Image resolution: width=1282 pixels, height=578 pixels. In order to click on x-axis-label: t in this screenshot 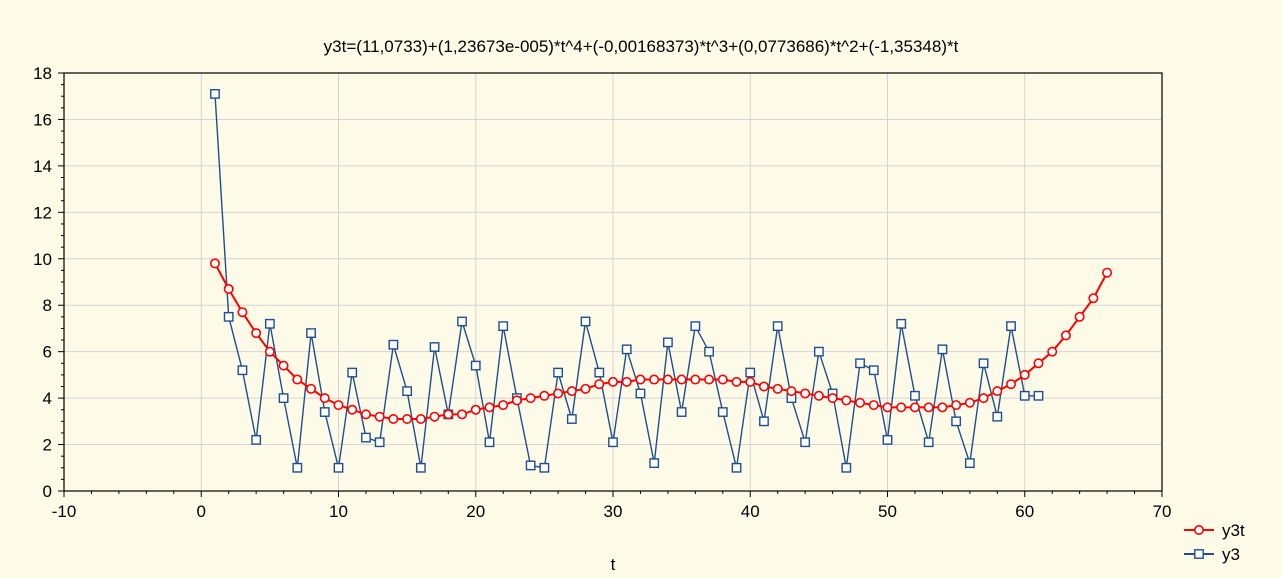, I will do `click(613, 564)`.